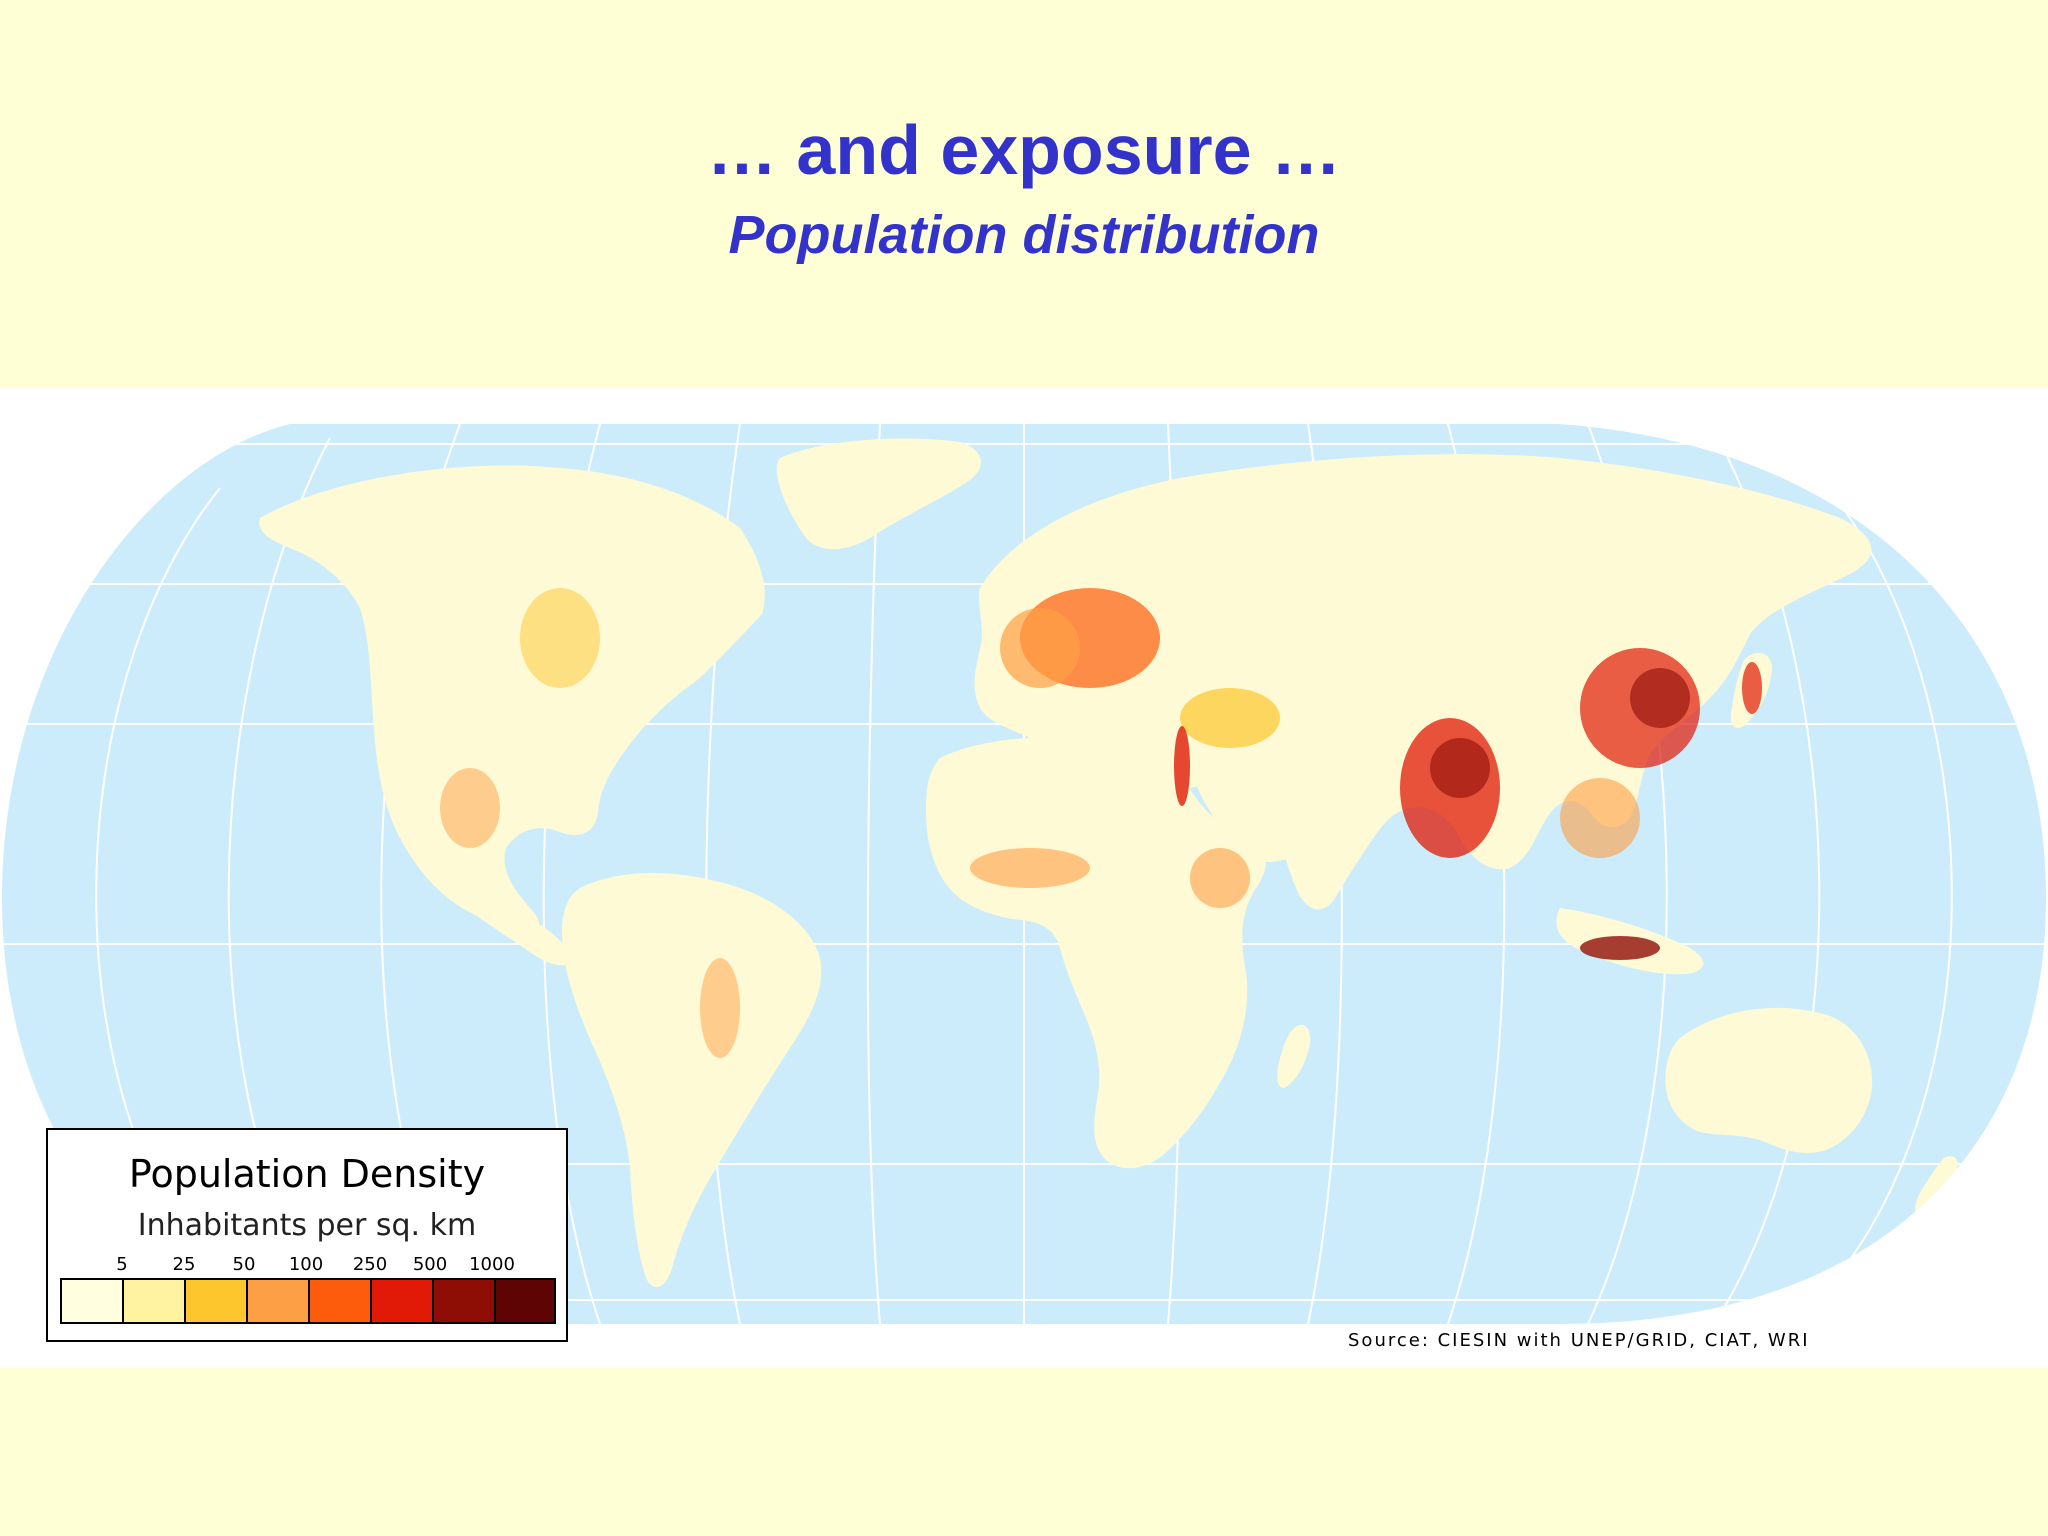 Image resolution: width=2048 pixels, height=1536 pixels. I want to click on slide-subtitle: Population distribution, so click(1024, 235).